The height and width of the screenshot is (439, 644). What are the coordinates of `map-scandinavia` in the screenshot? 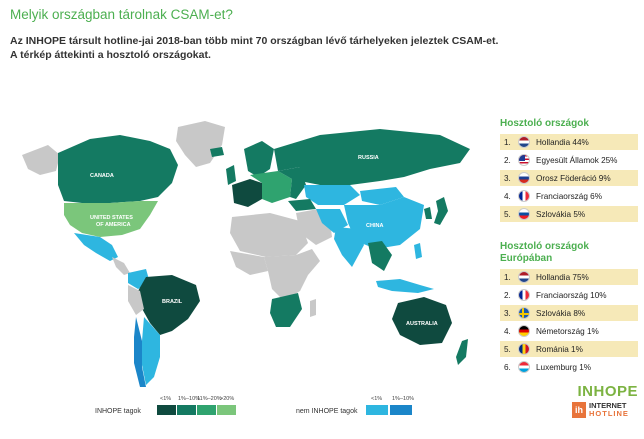 It's located at (259, 159).